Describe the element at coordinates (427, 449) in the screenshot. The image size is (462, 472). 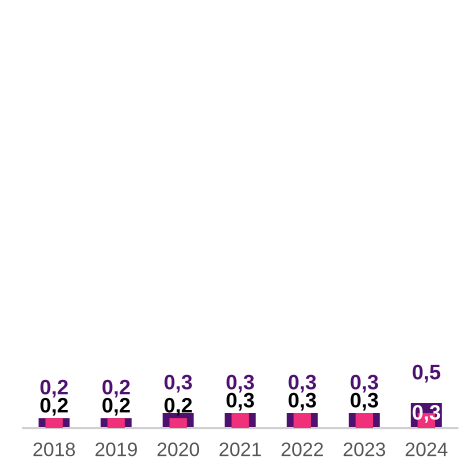
I see `x-tick-label: 2024` at that location.